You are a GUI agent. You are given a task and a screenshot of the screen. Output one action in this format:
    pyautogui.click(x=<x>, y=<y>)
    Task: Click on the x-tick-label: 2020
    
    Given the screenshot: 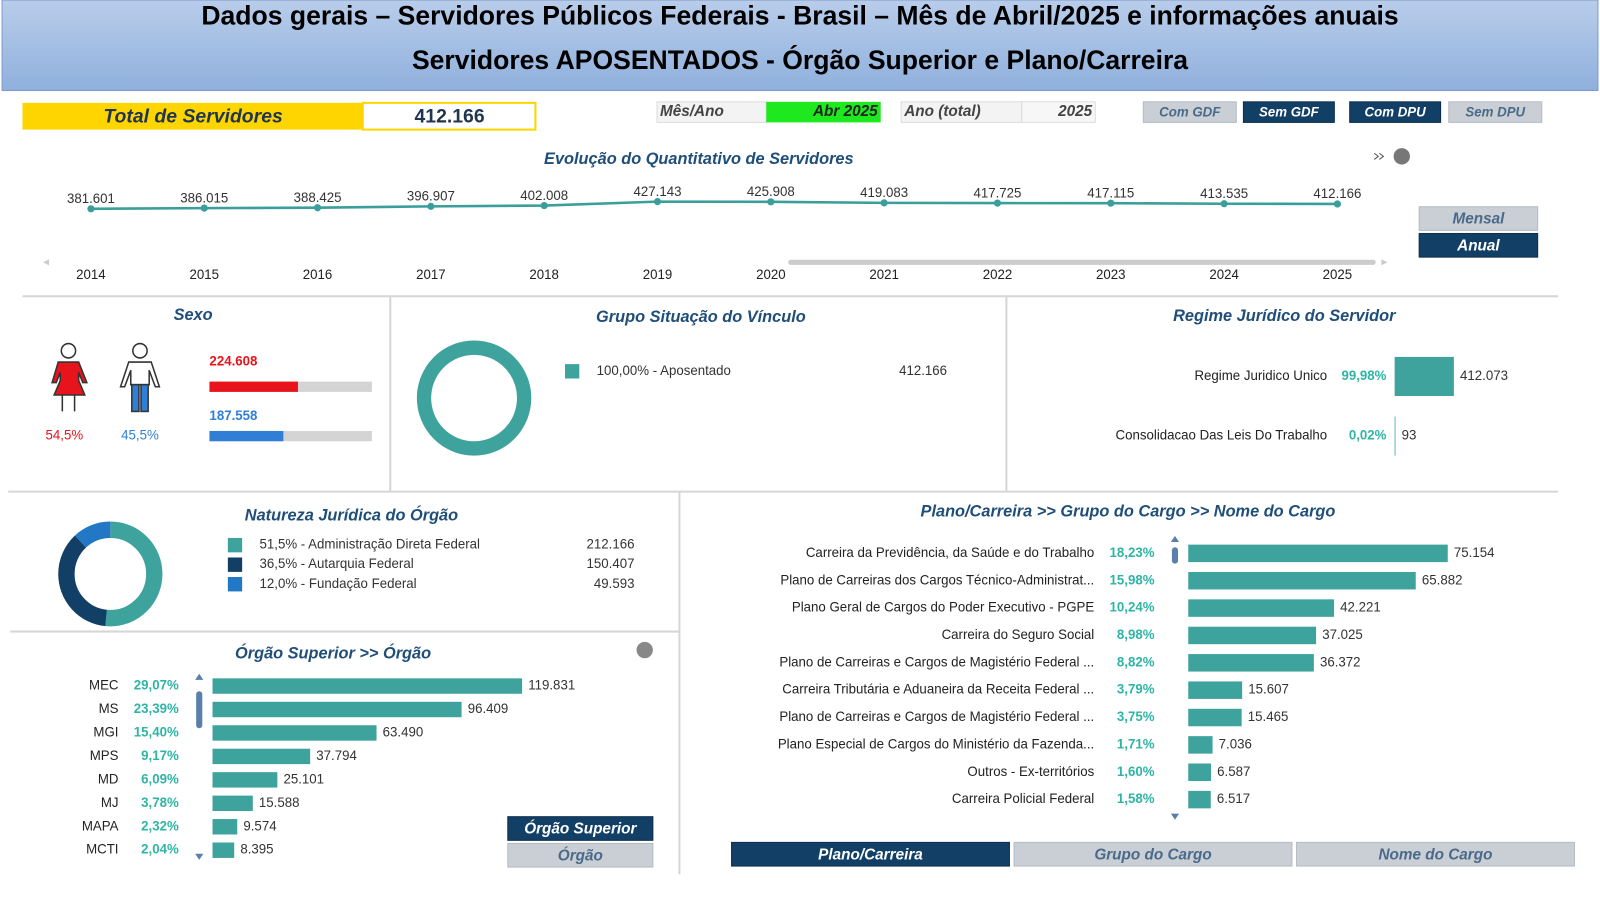 What is the action you would take?
    pyautogui.click(x=771, y=274)
    